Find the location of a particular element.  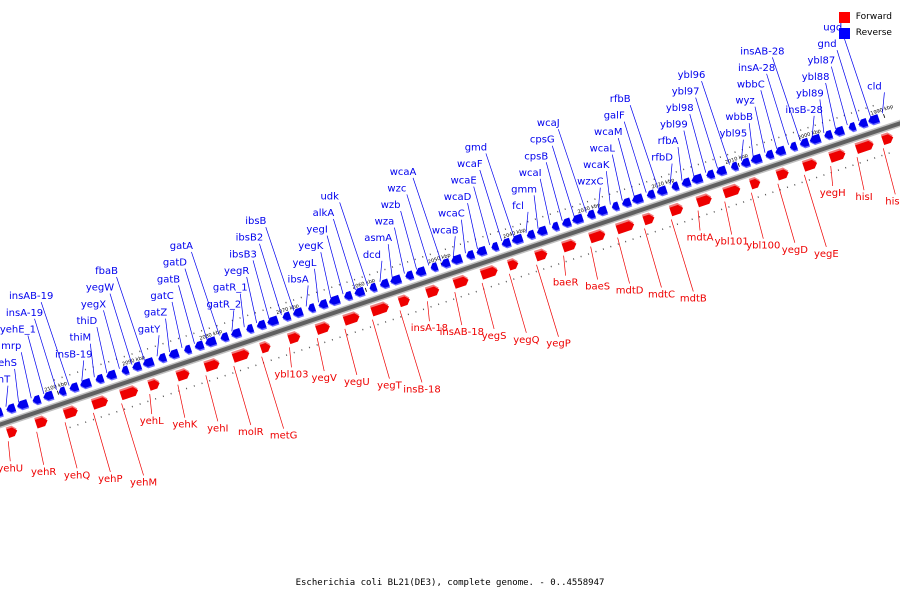

reverse-gene-label: ugd is located at coordinates (832, 28).